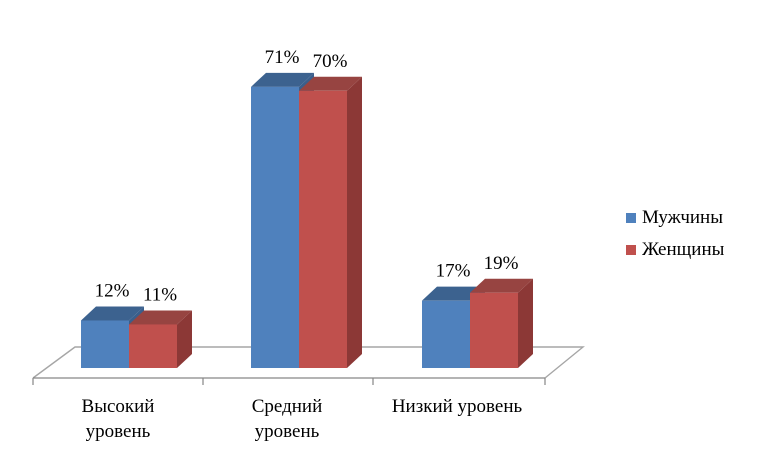 The width and height of the screenshot is (758, 455). I want to click on legend-item-women: Женщины, so click(675, 250).